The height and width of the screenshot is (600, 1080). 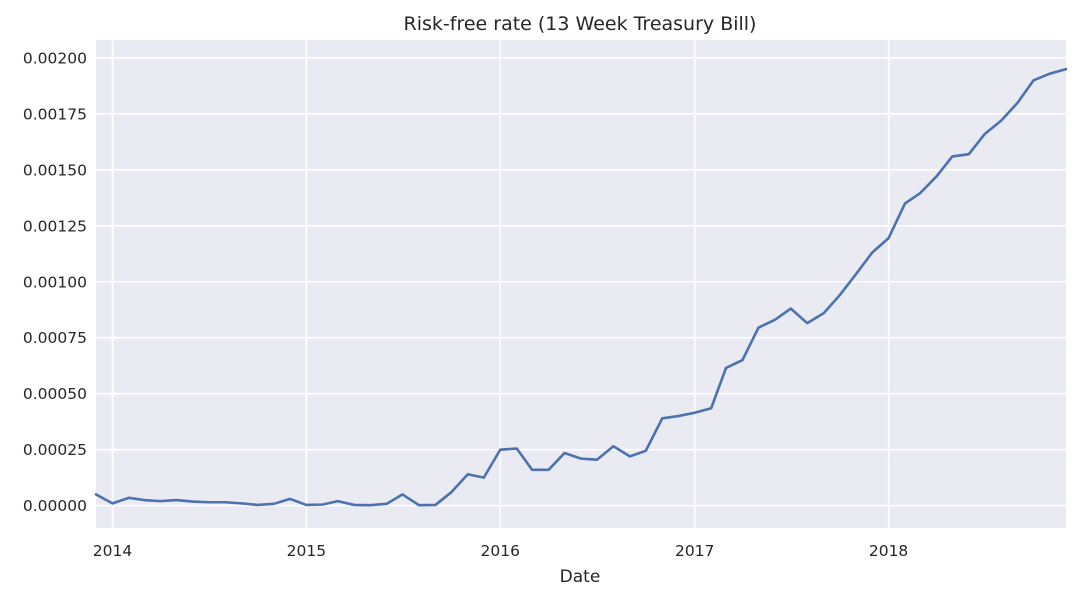 What do you see at coordinates (888, 551) in the screenshot?
I see `x-tick-label: 2018` at bounding box center [888, 551].